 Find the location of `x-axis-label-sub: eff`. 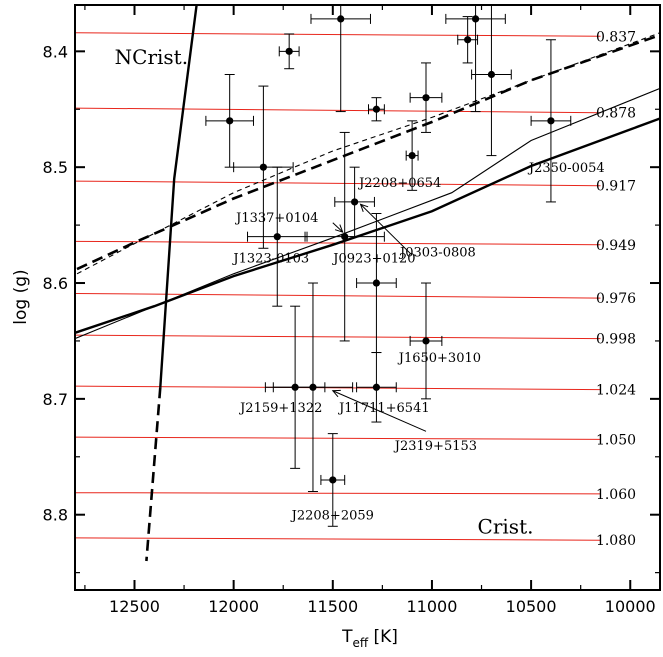

x-axis-label-sub: eff is located at coordinates (360, 643).